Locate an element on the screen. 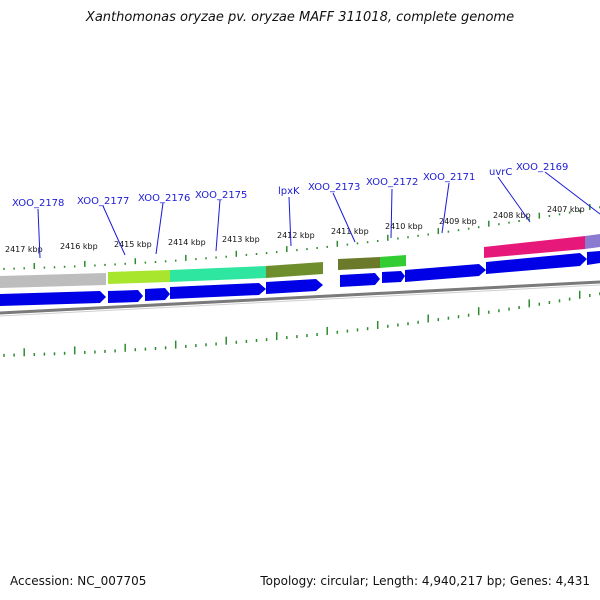  segment-mint is located at coordinates (218, 274).